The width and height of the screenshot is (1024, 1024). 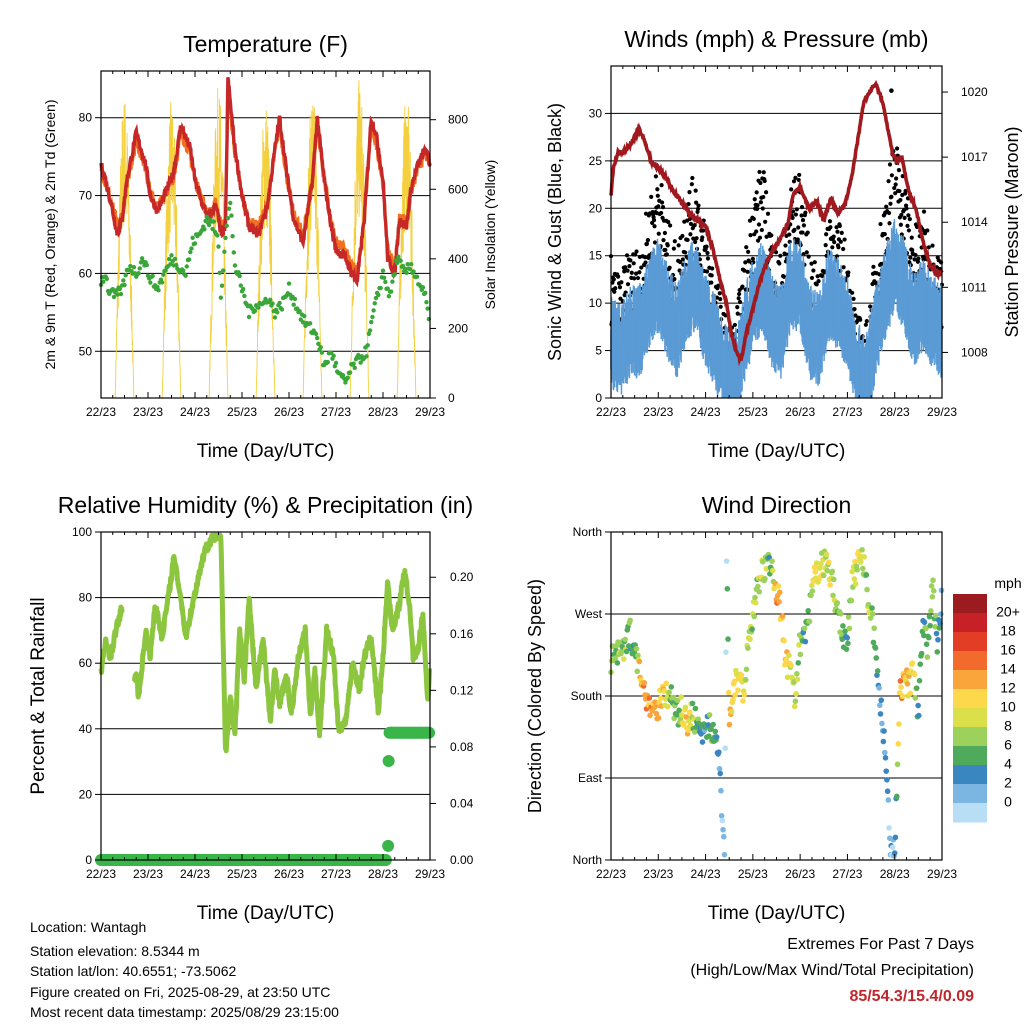 What do you see at coordinates (895, 874) in the screenshot?
I see `dir-xtick-label: 28/23` at bounding box center [895, 874].